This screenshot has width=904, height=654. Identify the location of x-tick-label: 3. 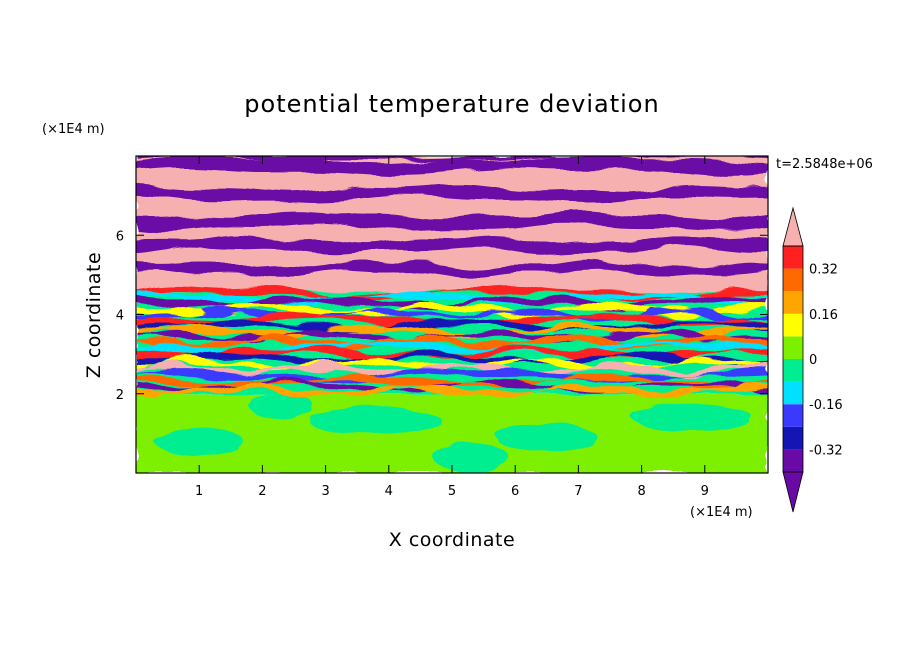
(325, 491).